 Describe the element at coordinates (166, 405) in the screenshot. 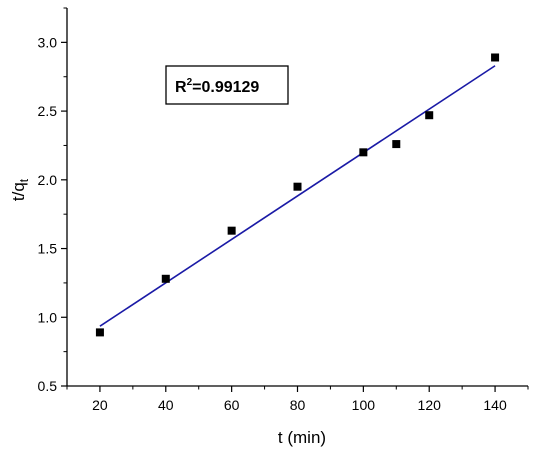

I see `x-tick-label: 40` at that location.